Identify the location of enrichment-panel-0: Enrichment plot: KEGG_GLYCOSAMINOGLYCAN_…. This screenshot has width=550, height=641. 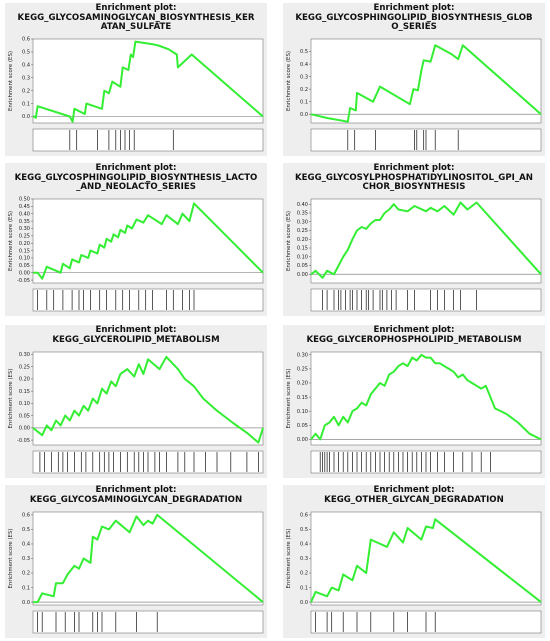
(136, 79).